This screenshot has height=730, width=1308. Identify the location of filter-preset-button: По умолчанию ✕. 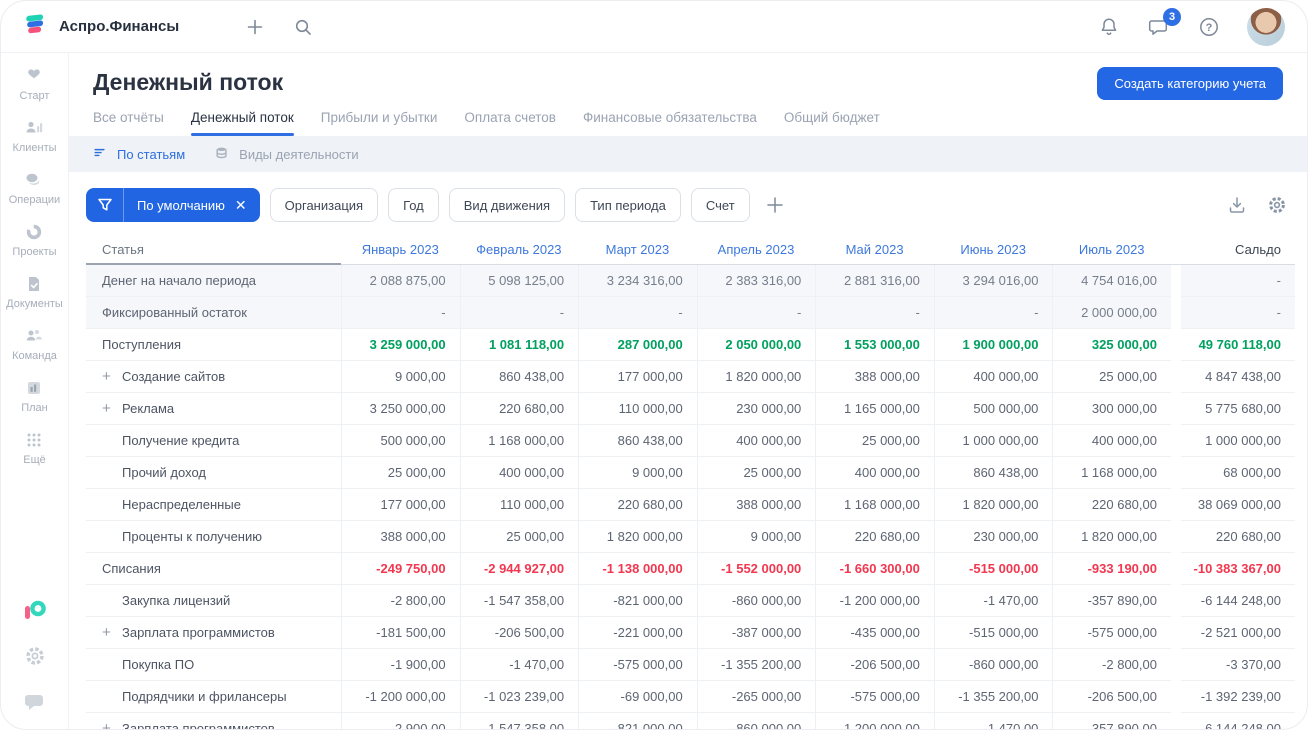
(173, 205).